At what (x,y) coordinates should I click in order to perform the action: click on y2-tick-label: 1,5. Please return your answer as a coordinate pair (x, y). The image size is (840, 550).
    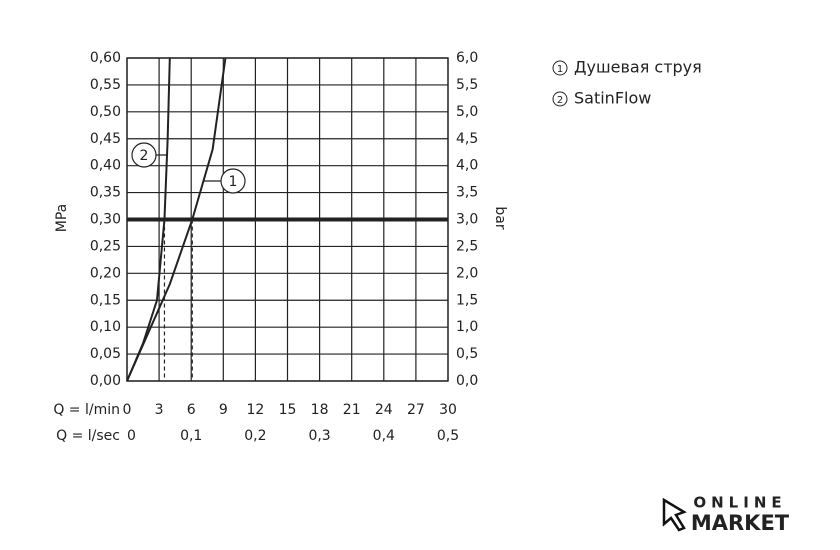
    Looking at the image, I should click on (467, 300).